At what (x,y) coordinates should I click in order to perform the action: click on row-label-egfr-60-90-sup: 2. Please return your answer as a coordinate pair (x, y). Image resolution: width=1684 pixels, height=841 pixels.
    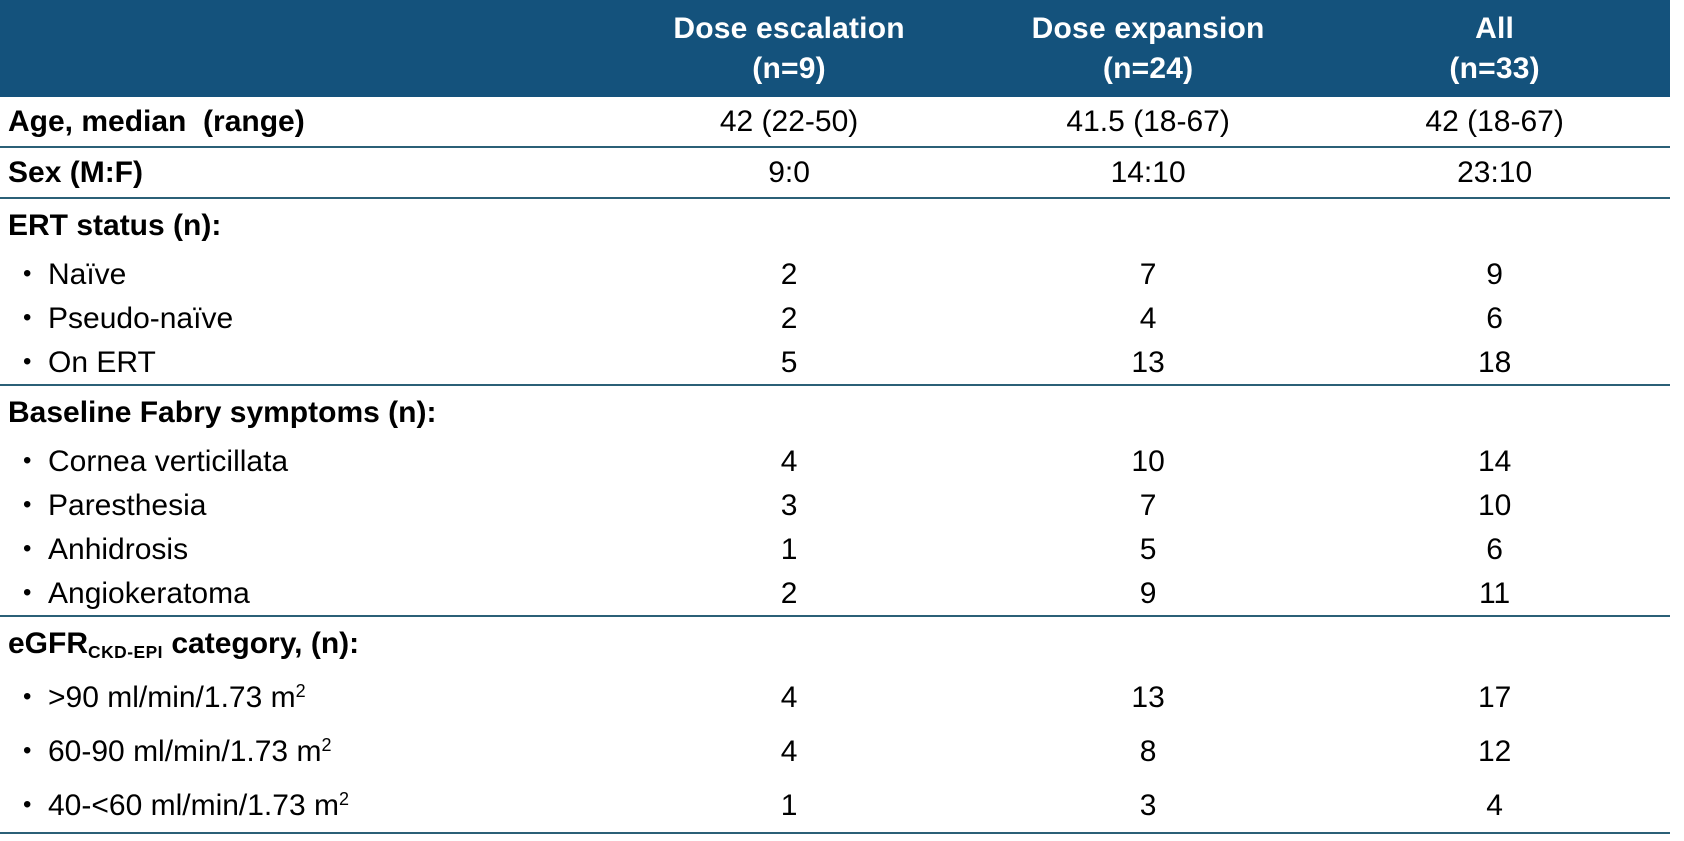
    Looking at the image, I should click on (326, 744).